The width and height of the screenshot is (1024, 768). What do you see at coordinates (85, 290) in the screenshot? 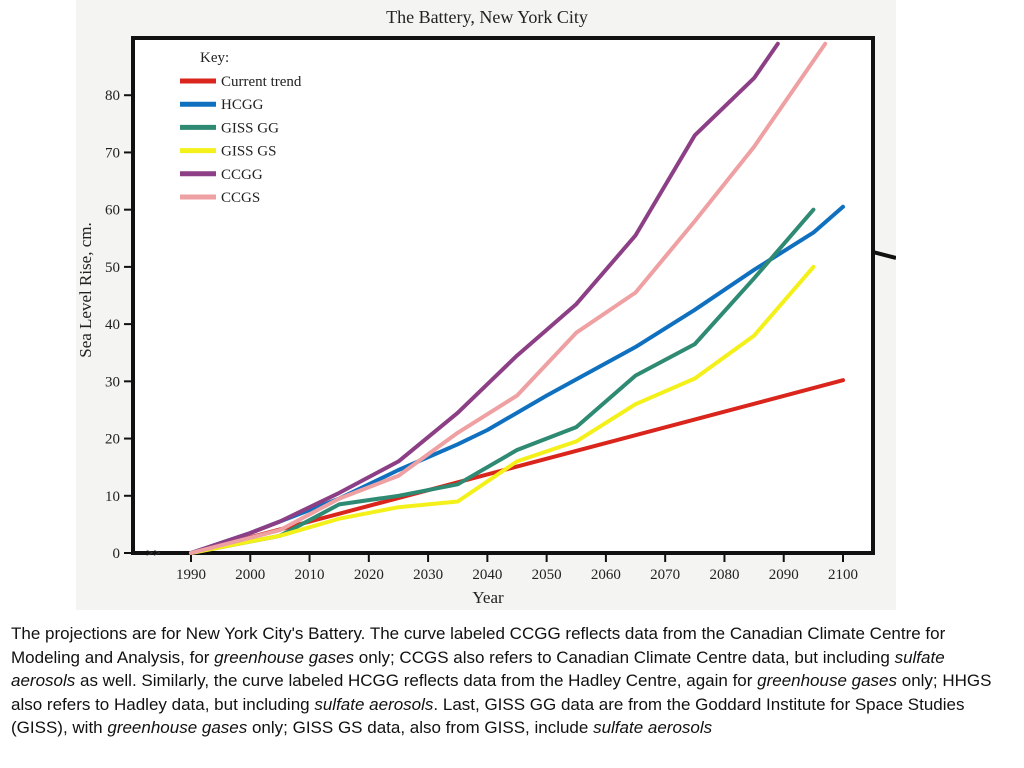
I see `y-axis-label: Sea Level Rise, cm.` at bounding box center [85, 290].